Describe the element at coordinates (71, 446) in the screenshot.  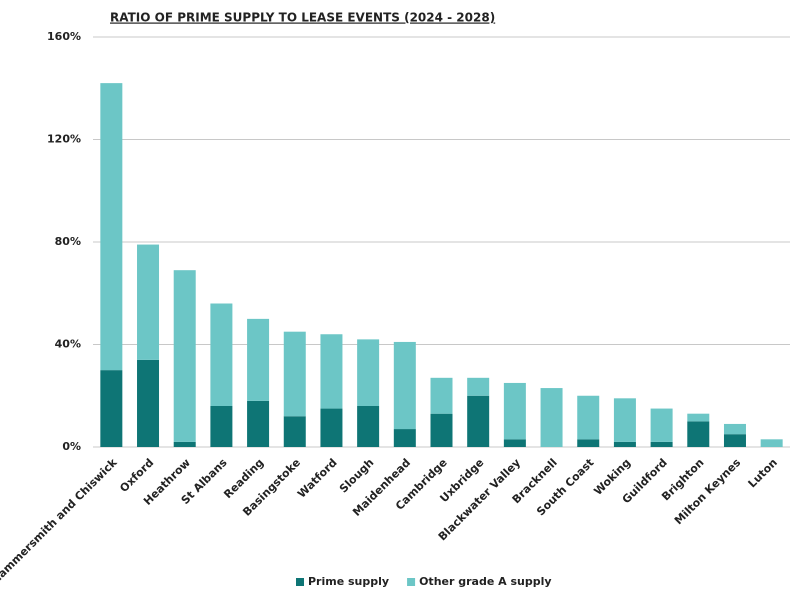
I see `y-tick-label: 0%` at that location.